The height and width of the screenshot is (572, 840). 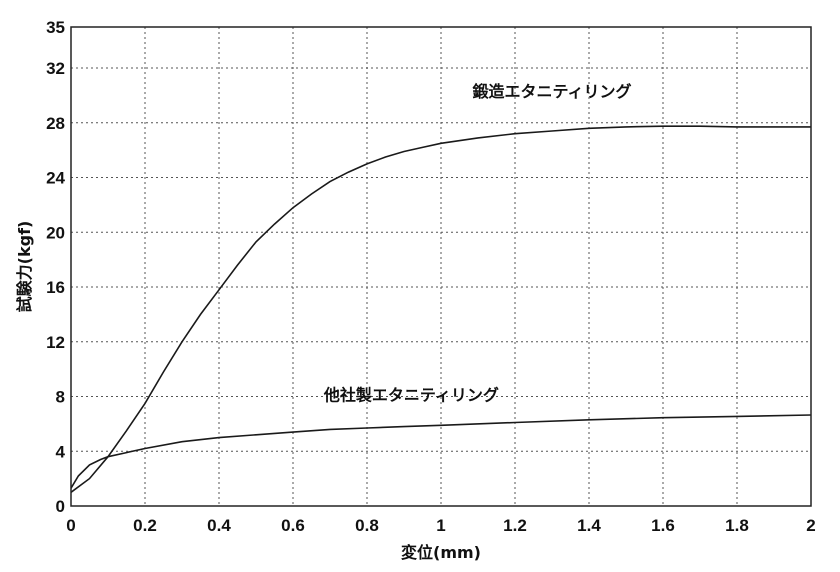 I want to click on x-tick-label: 1, so click(x=440, y=525).